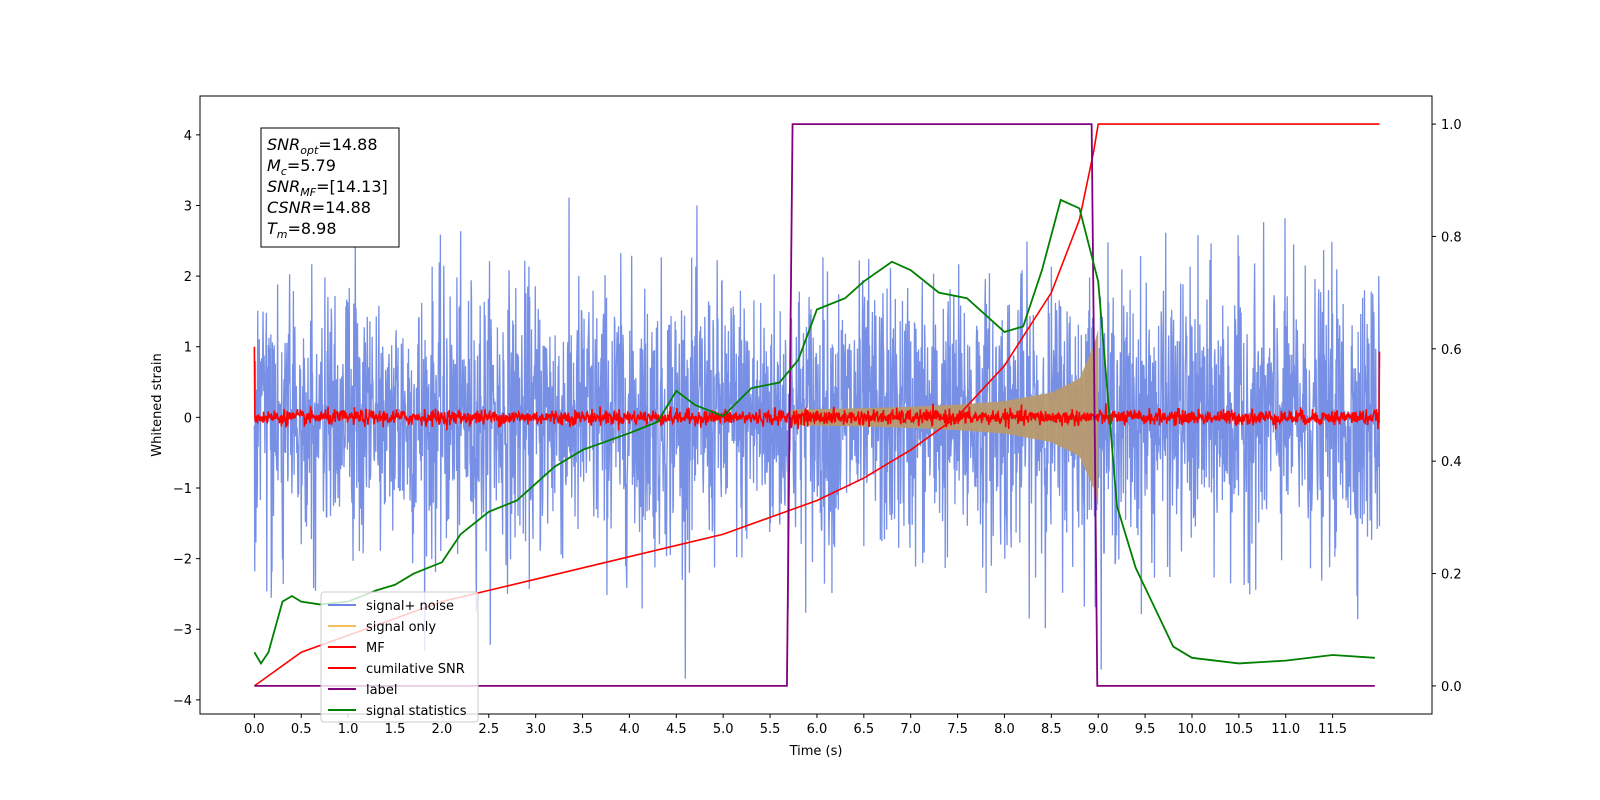  Describe the element at coordinates (410, 606) in the screenshot. I see `legend-entry-signal-noise: signal+ noise` at that location.